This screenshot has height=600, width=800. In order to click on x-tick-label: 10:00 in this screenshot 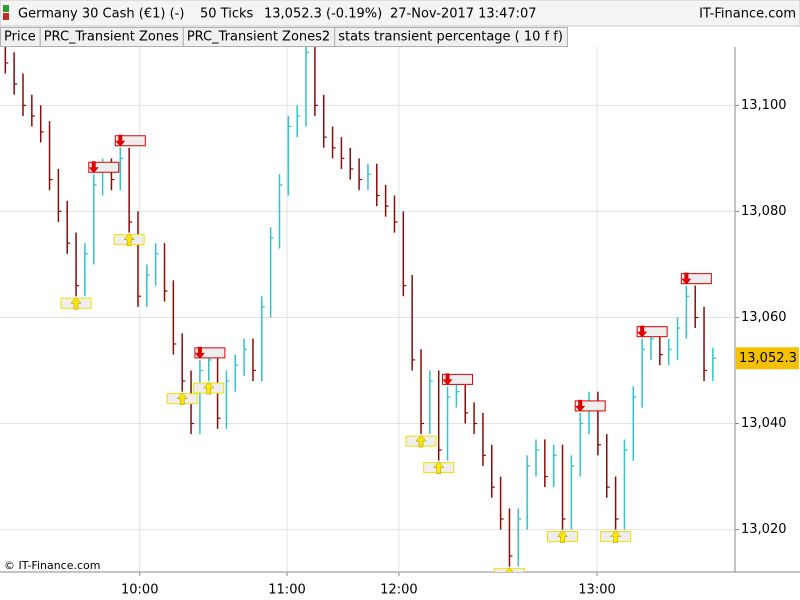, I will do `click(139, 590)`.